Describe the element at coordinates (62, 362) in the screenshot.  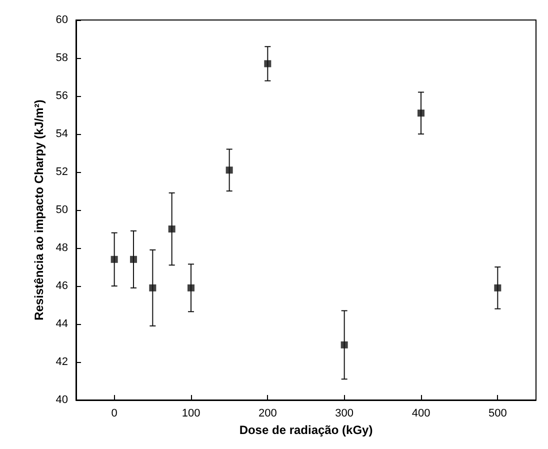
I see `y-tick-label: 42` at that location.